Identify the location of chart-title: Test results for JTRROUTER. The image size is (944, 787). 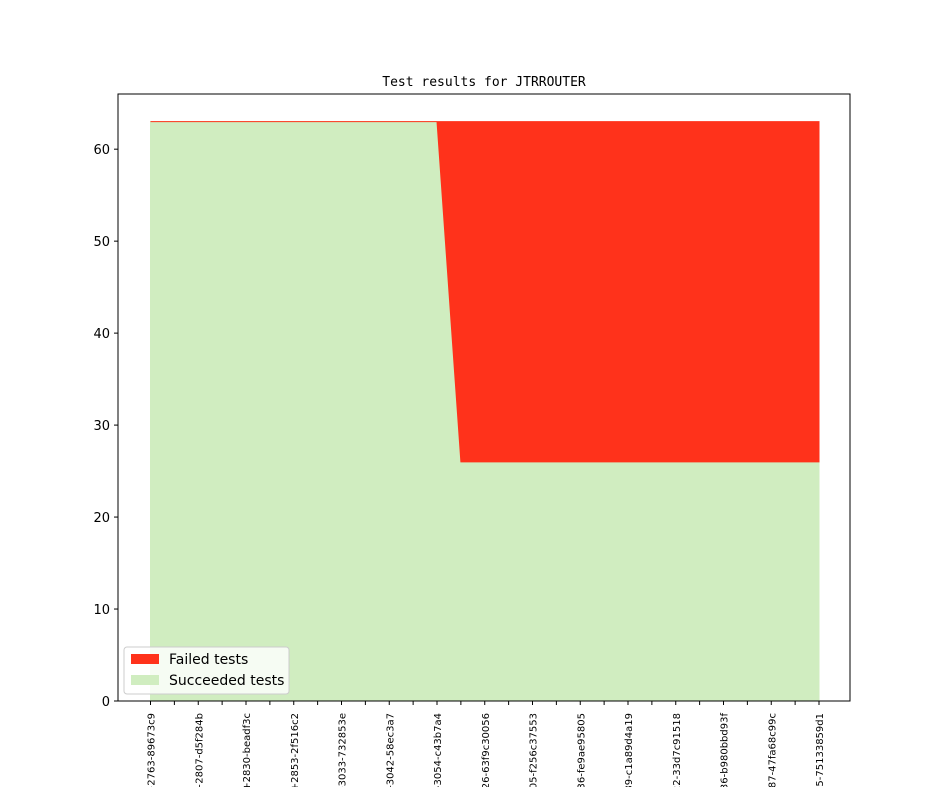
(484, 82).